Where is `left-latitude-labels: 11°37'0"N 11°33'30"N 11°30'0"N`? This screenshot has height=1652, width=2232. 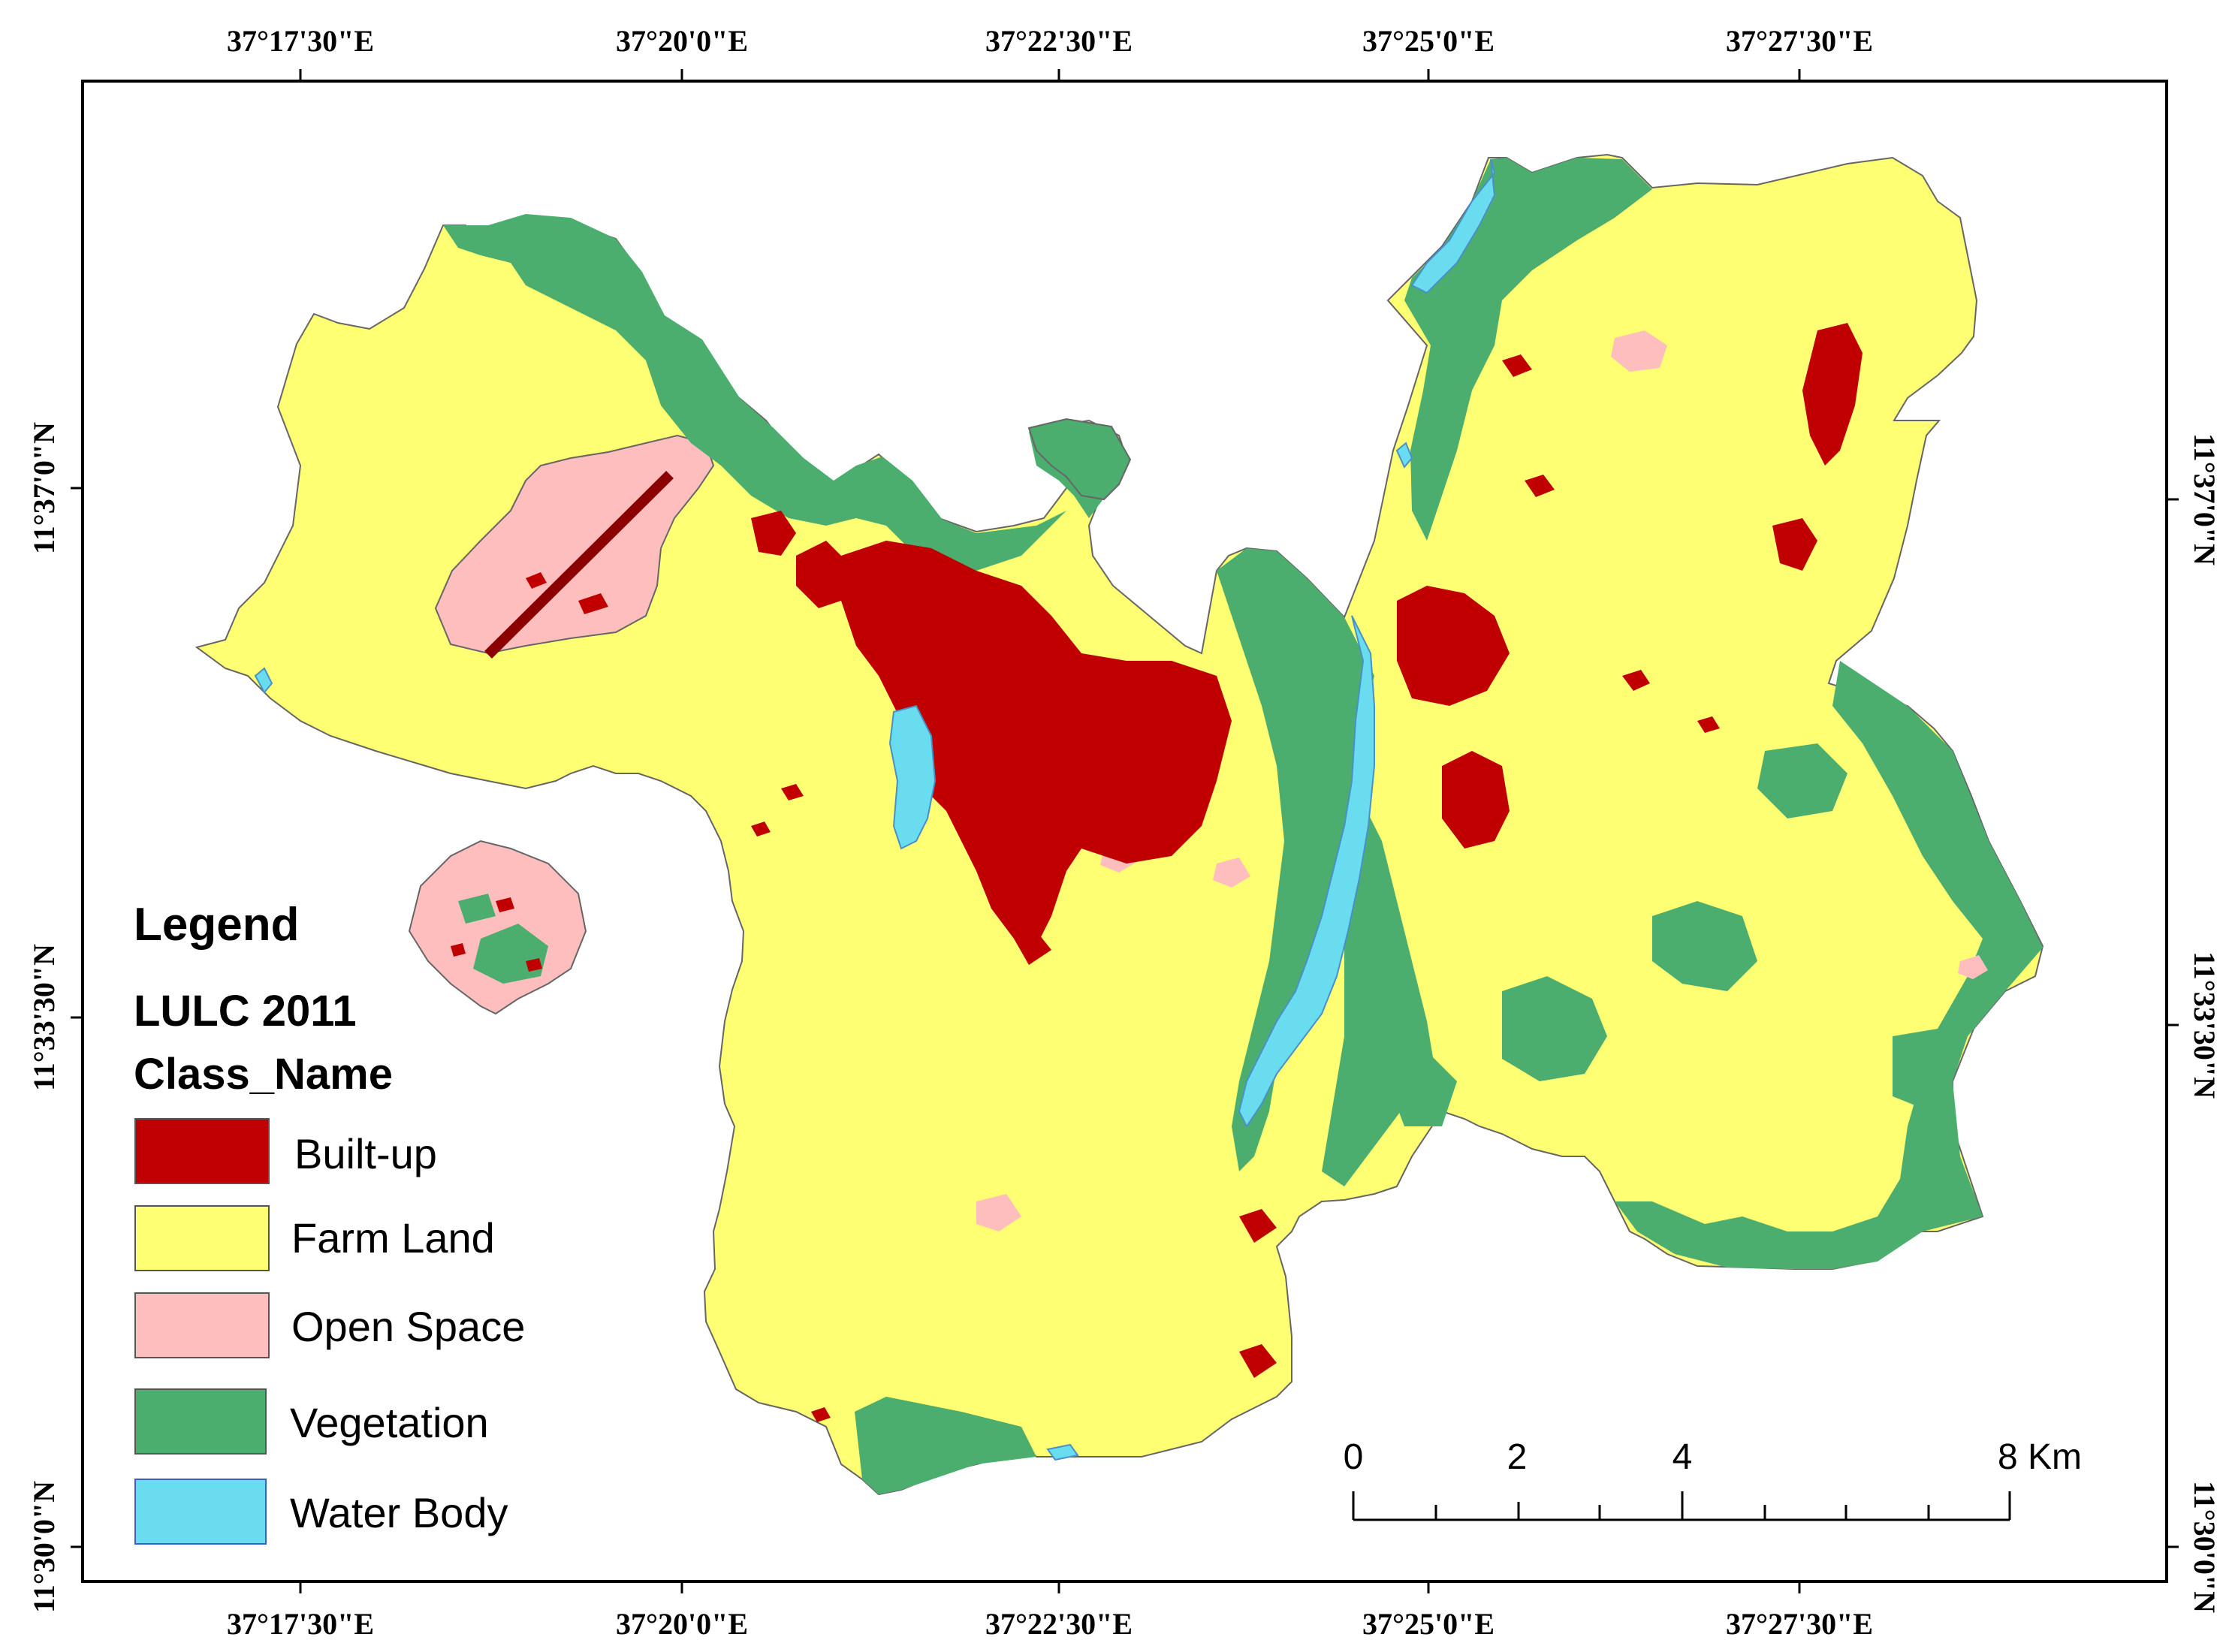
left-latitude-labels: 11°37'0"N 11°33'30"N 11°30'0"N is located at coordinates (44, 1017).